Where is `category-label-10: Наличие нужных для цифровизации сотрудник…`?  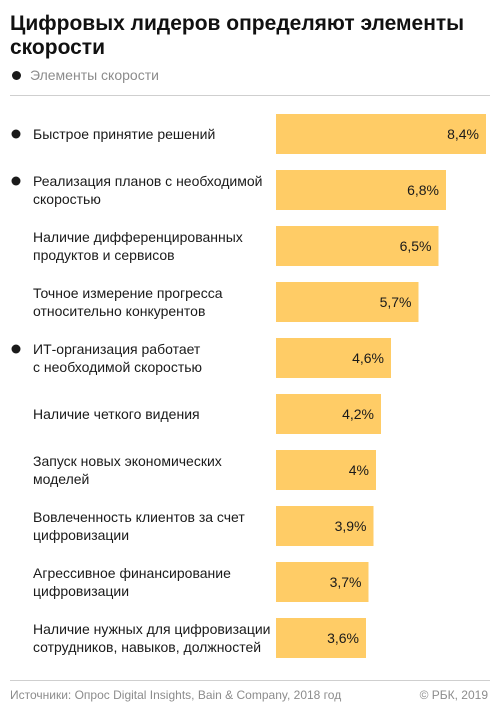 category-label-10: Наличие нужных для цифровизации сотрудник… is located at coordinates (151, 638).